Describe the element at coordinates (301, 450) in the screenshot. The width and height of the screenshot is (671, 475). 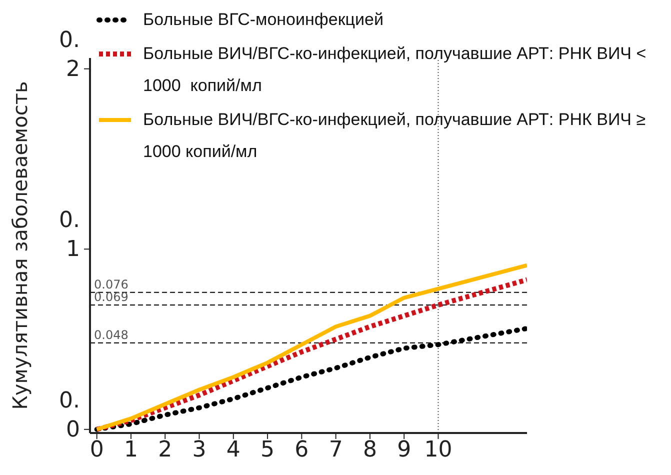
I see `x-tick-label: 6` at that location.